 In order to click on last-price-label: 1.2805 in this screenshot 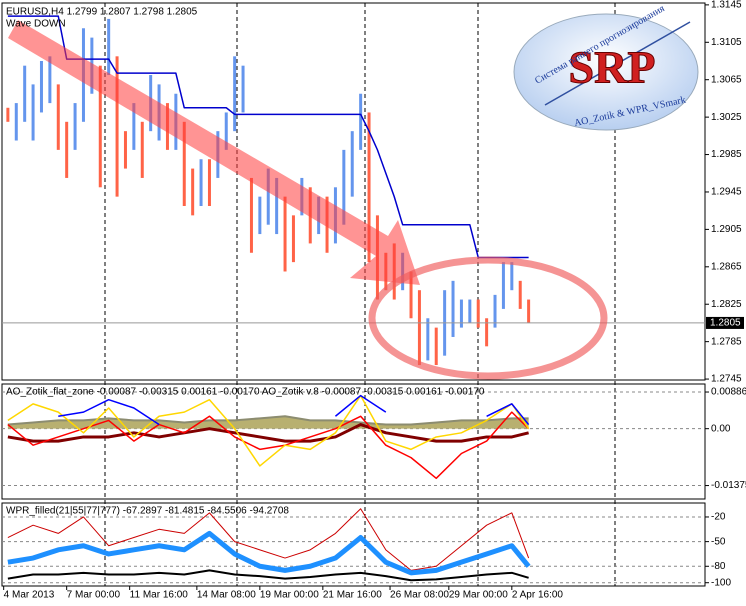, I will do `click(725, 323)`.